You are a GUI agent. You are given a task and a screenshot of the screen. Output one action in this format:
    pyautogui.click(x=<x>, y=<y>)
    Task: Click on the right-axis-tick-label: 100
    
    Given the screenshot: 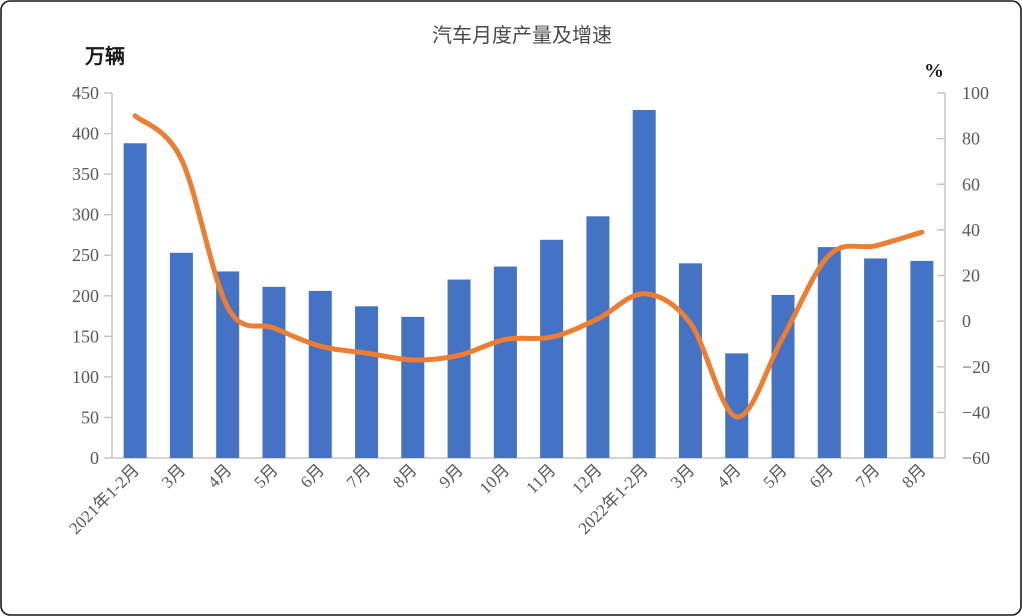 What is the action you would take?
    pyautogui.click(x=975, y=93)
    